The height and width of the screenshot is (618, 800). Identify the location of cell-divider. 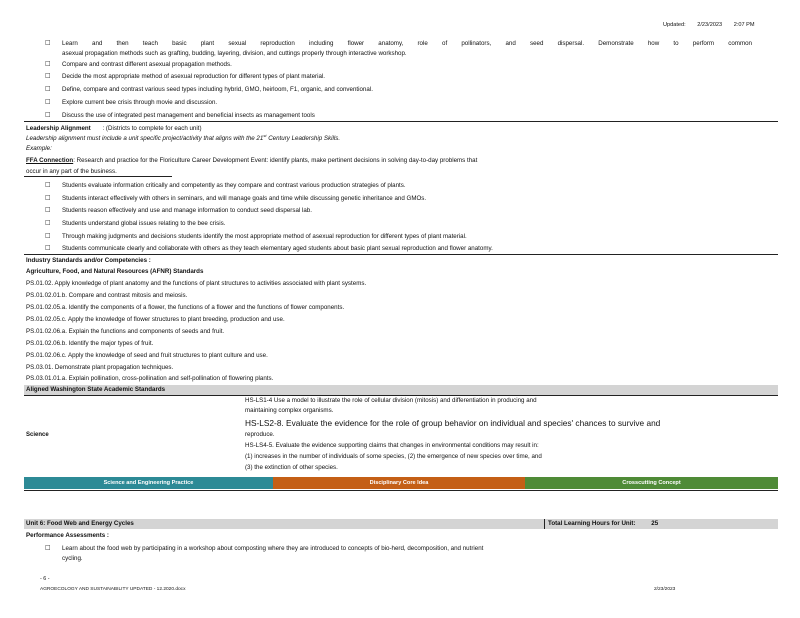
(544, 524).